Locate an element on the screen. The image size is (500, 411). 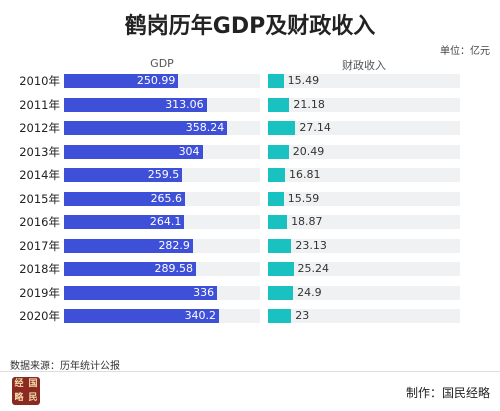
logo-char: 略 is located at coordinates (19, 398).